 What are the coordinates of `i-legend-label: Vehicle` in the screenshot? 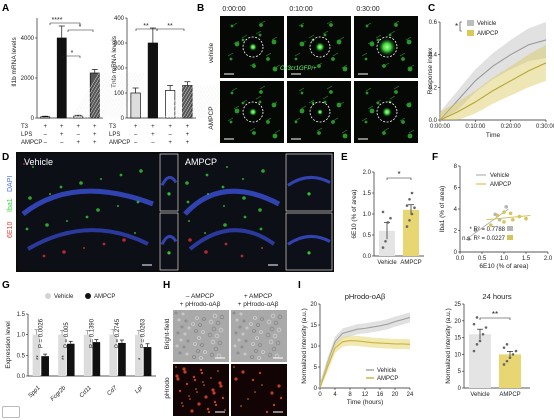 It's located at (387, 371).